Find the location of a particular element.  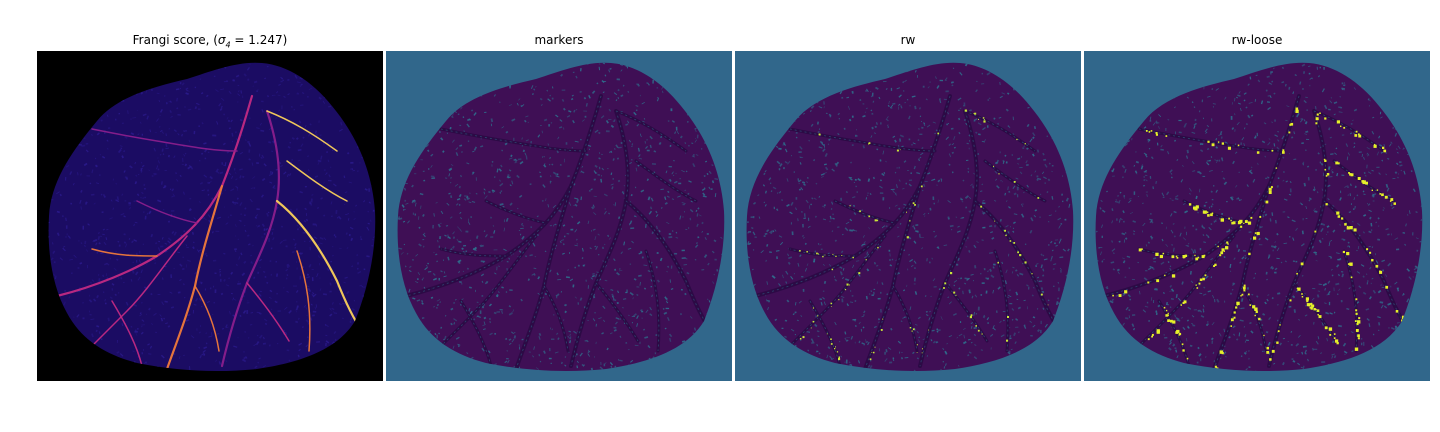

title-value: = 1.247) is located at coordinates (259, 40).